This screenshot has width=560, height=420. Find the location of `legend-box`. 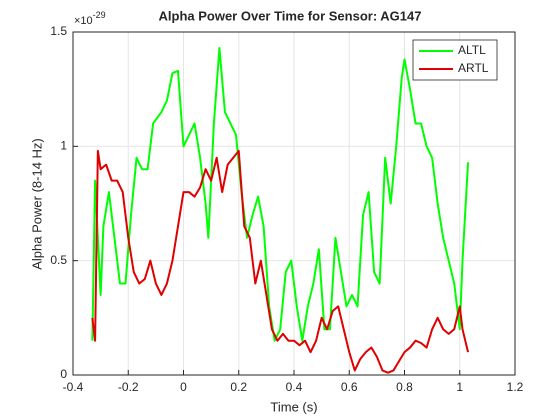

legend-box is located at coordinates (455, 60).